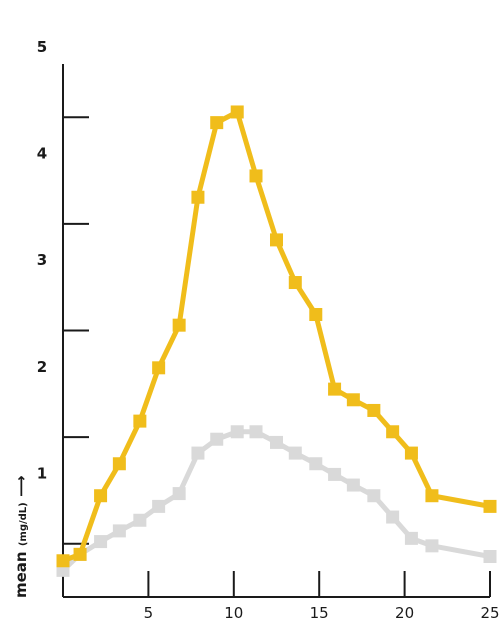 The width and height of the screenshot is (503, 621). I want to click on y-tick-label: 4, so click(42, 154).